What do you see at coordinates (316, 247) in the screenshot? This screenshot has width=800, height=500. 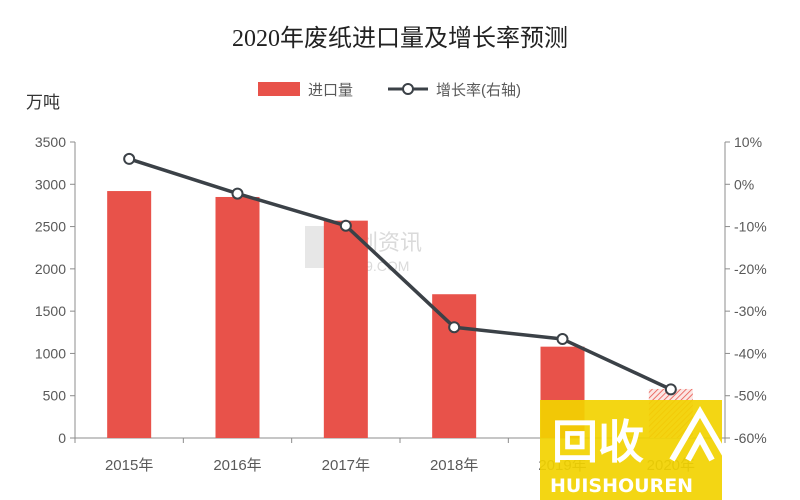 I see `watermark-logo-icon` at bounding box center [316, 247].